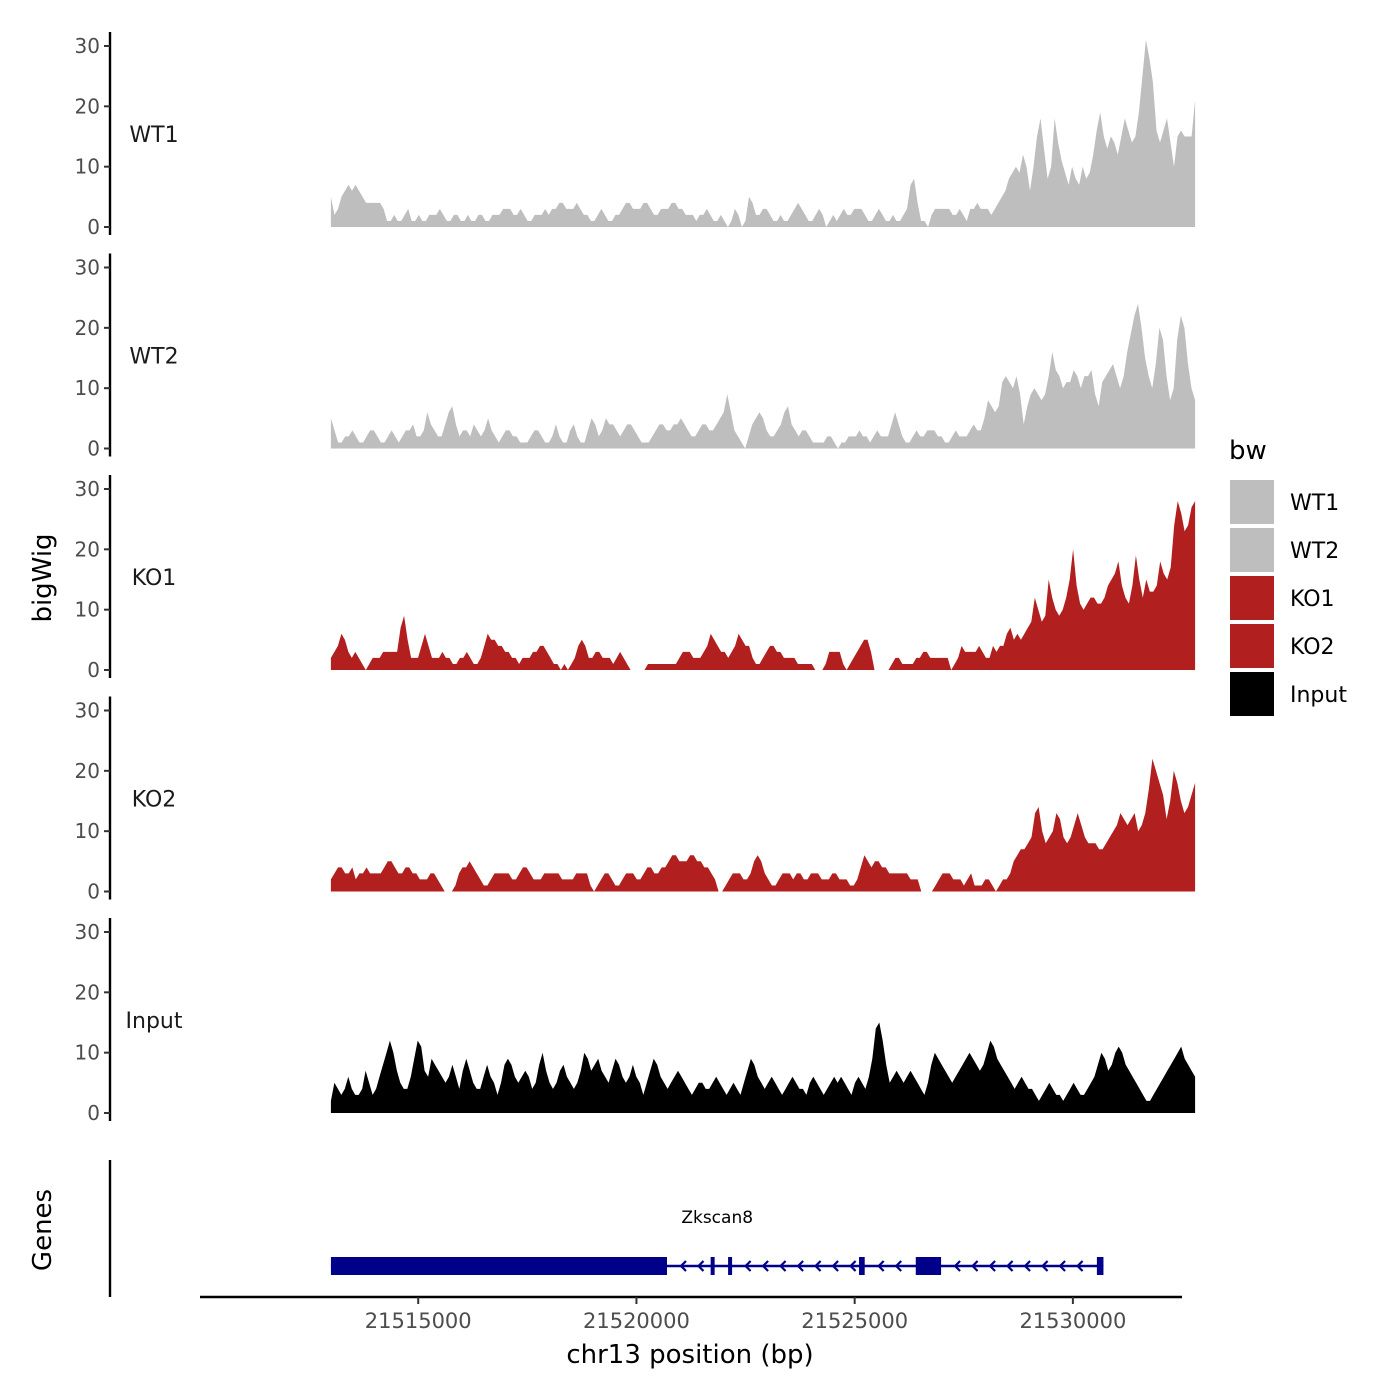 The width and height of the screenshot is (1400, 1400). What do you see at coordinates (689, 1355) in the screenshot?
I see `x-axis-title: chr13 position (bp)` at bounding box center [689, 1355].